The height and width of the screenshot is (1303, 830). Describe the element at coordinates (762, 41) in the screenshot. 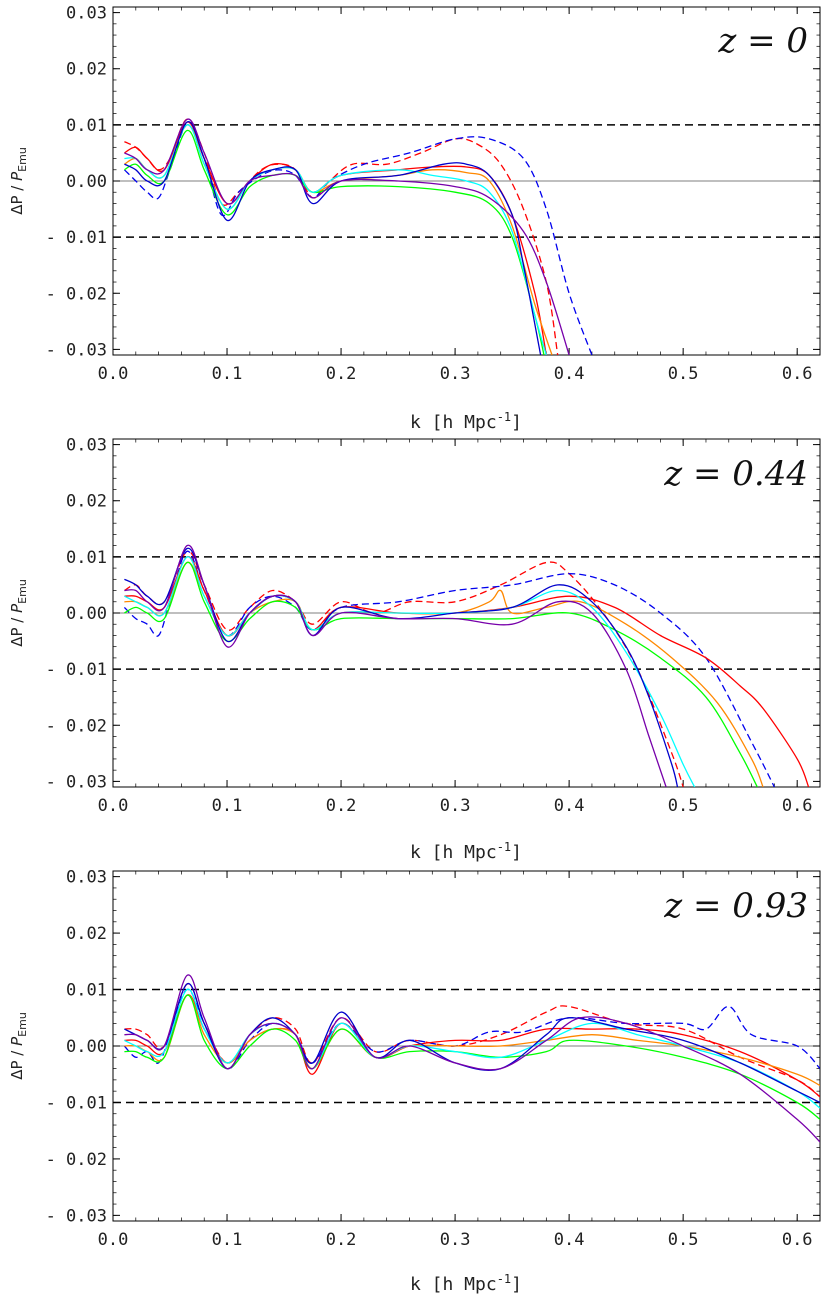

I see `panel-label: z = 0` at that location.